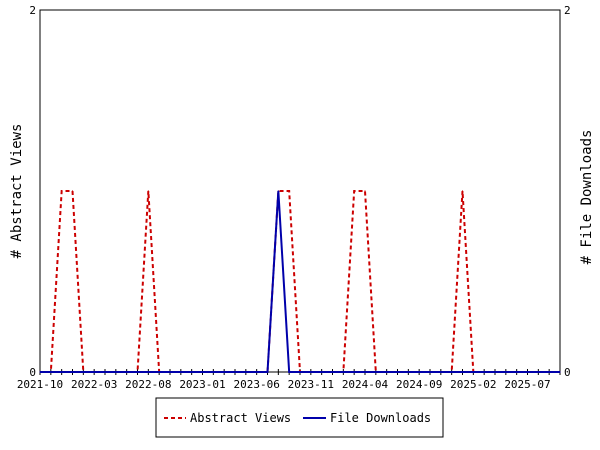 The image size is (600, 450). What do you see at coordinates (567, 372) in the screenshot?
I see `y-tick-label-right: 0` at bounding box center [567, 372].